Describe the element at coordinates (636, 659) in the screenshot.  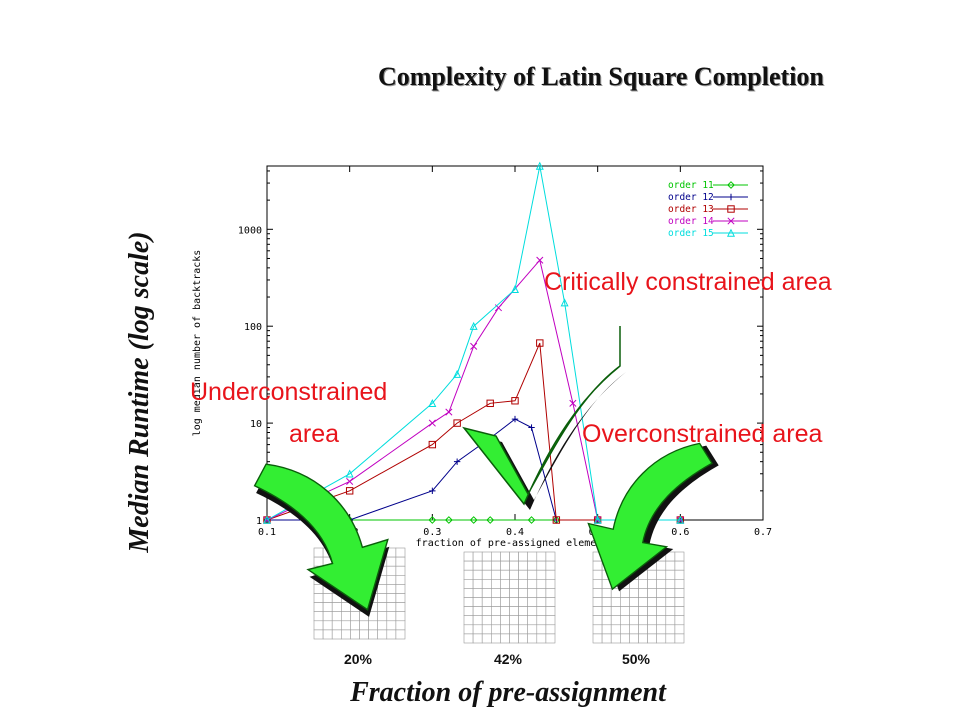
I see `grid-label-50: 50%` at that location.